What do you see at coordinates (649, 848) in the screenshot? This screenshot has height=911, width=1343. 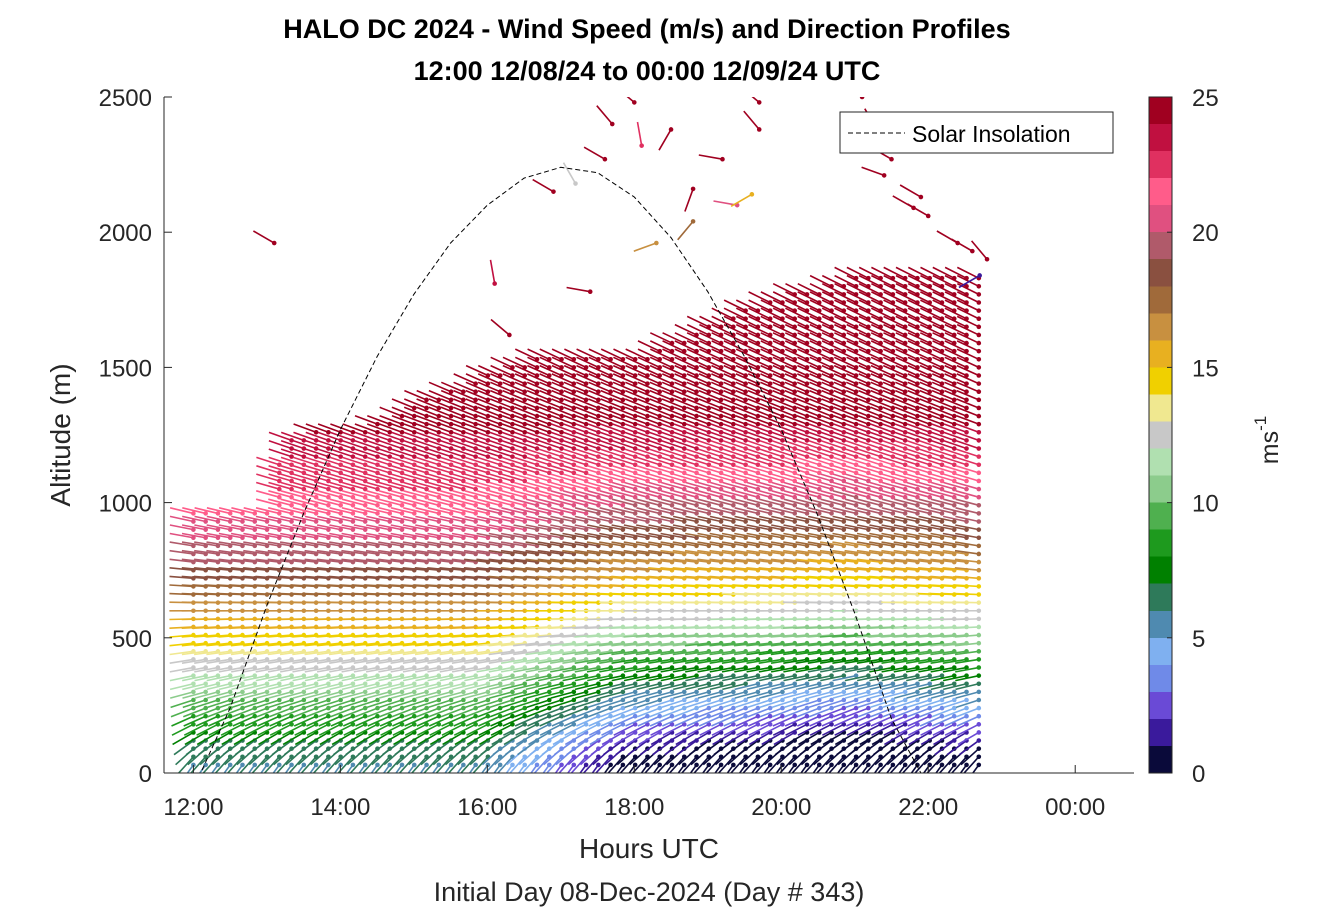 I see `x-axis-label: Hours UTC` at bounding box center [649, 848].